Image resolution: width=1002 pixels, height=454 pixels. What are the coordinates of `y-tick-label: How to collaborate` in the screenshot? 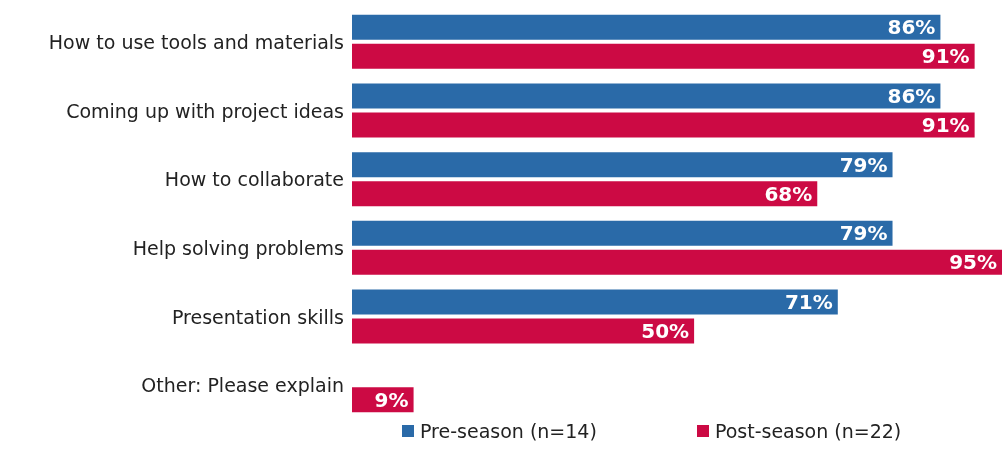 It's located at (254, 179).